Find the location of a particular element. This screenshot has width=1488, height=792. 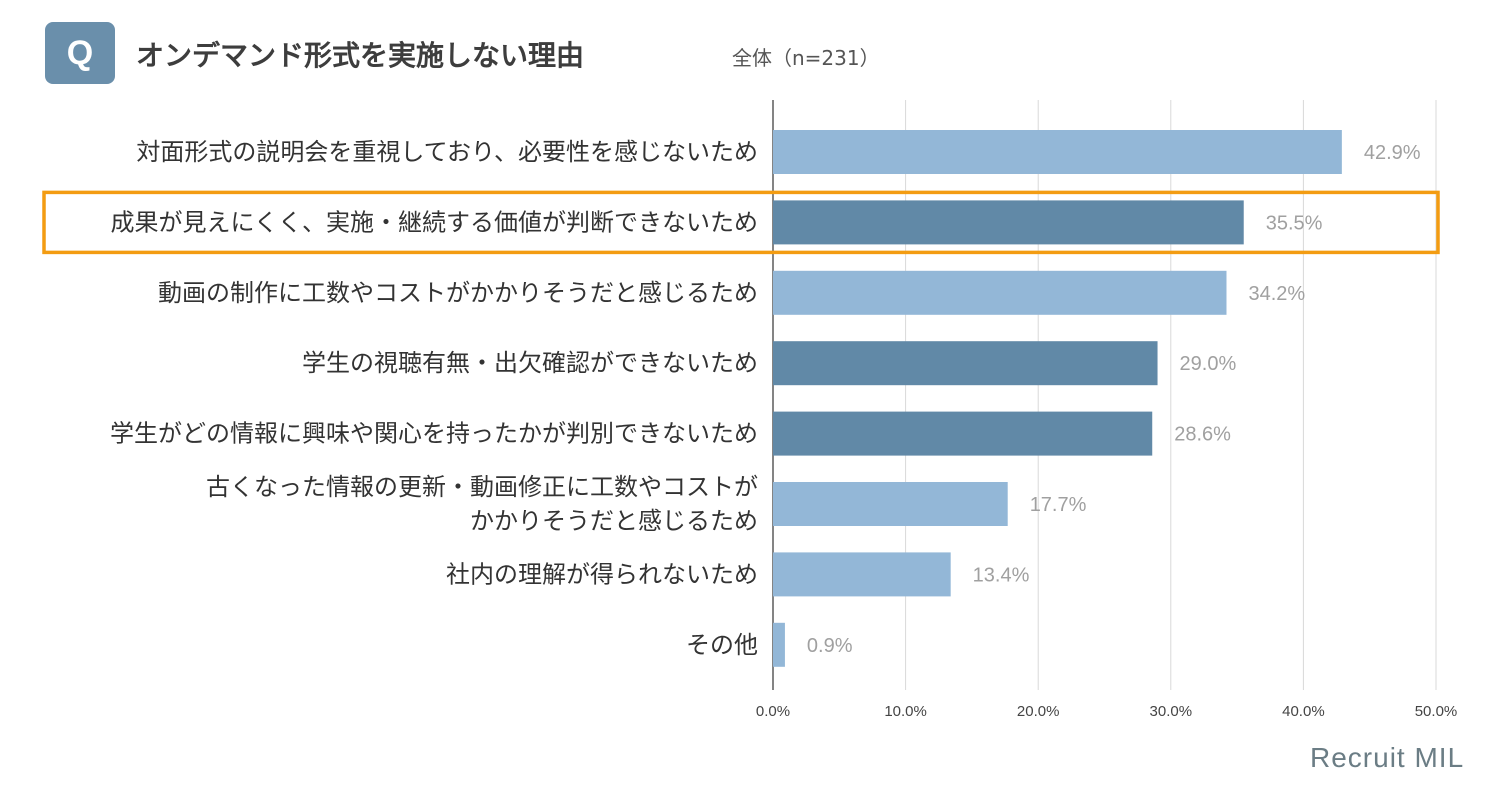

sample-size-label: 全体（n=231） is located at coordinates (806, 58).